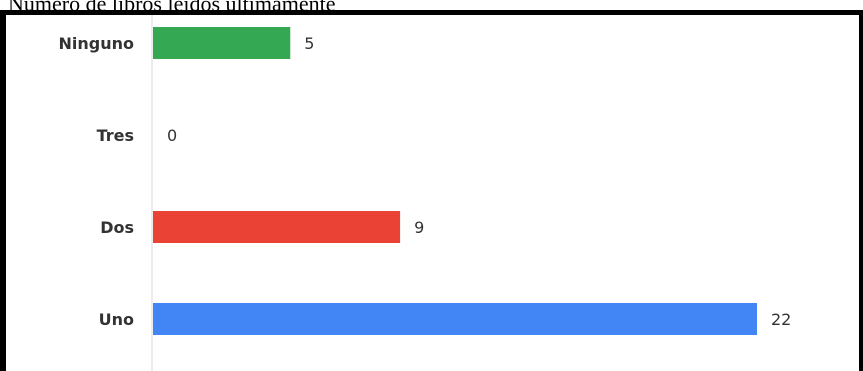  Describe the element at coordinates (117, 227) in the screenshot. I see `category-label: Dos` at that location.